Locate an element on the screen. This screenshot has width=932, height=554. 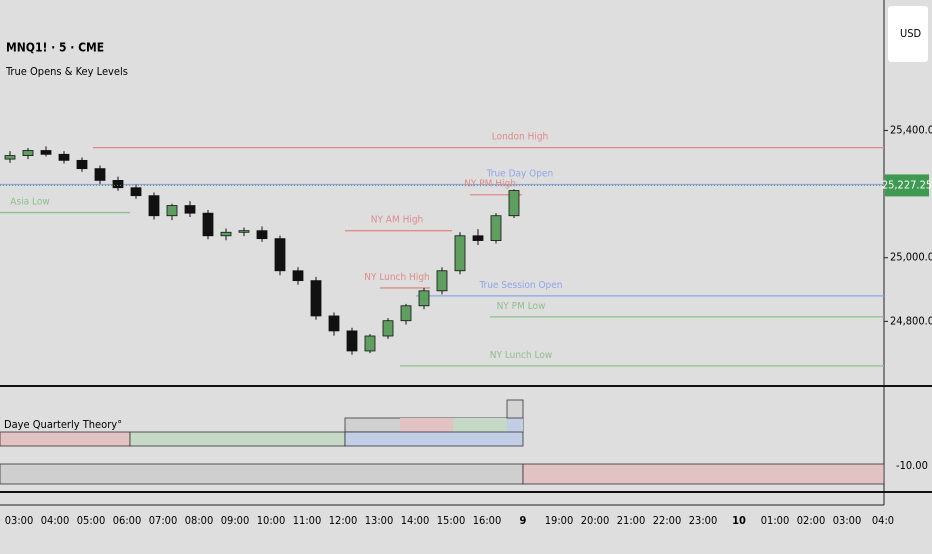
x-tick-label: 08:00 is located at coordinates (199, 520).